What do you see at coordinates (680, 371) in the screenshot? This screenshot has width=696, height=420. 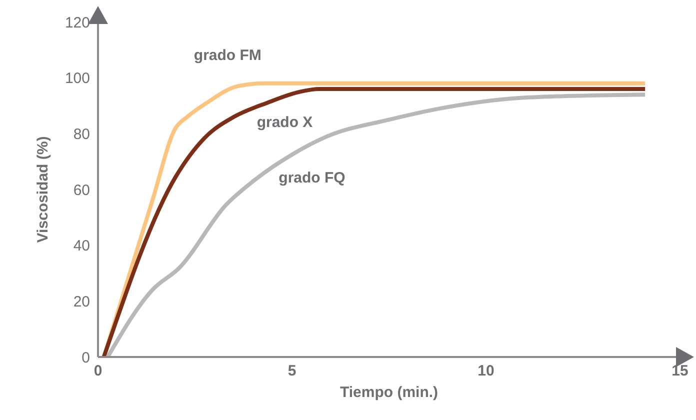 I see `x-tick-label: 15` at bounding box center [680, 371].